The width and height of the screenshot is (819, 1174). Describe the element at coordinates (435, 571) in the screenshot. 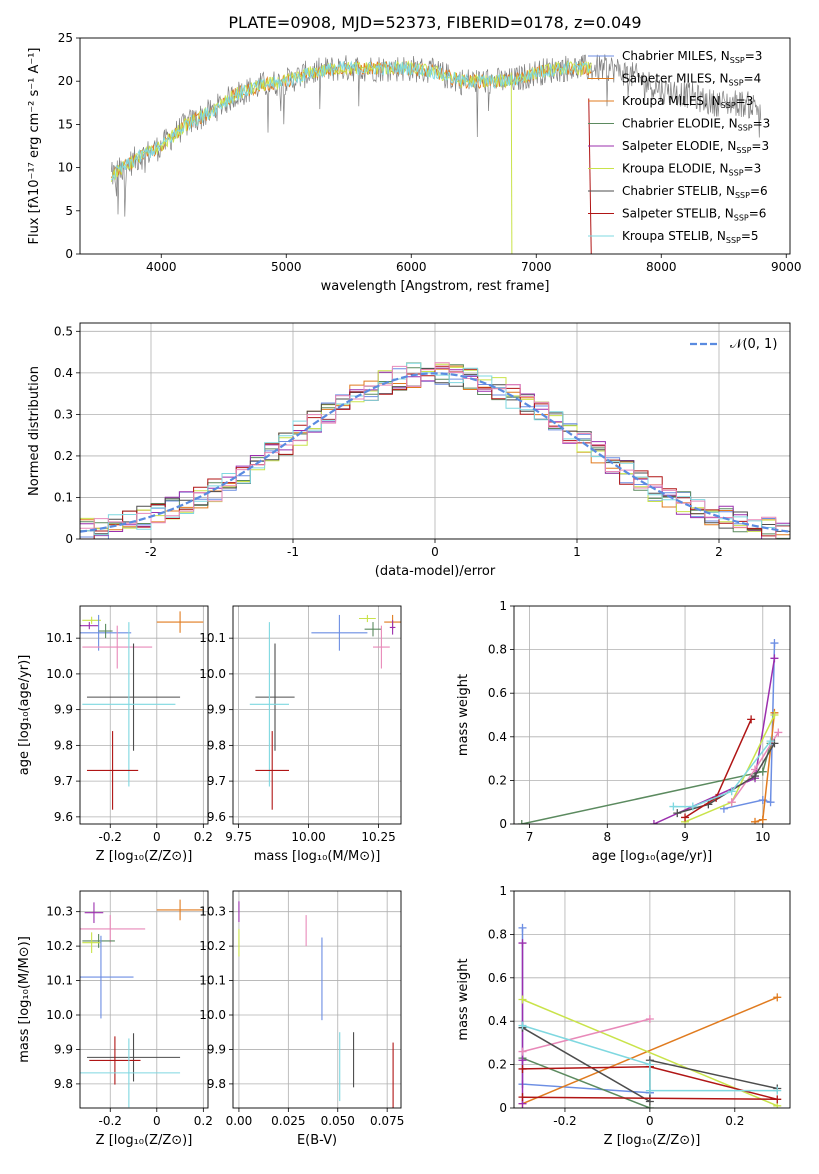

I see `x-axis-label: (data-model)/error` at that location.